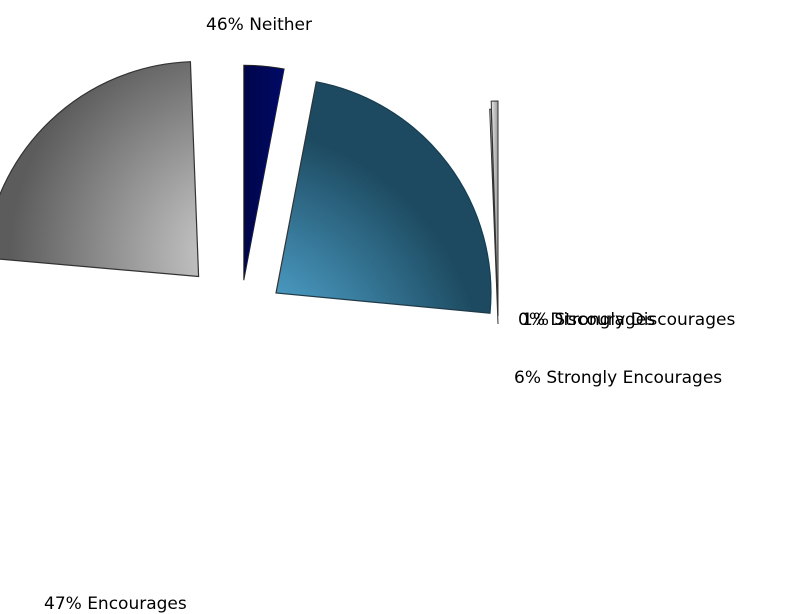 This screenshot has height=614, width=785. I want to click on label-encourages: 47% Encourages, so click(115, 604).